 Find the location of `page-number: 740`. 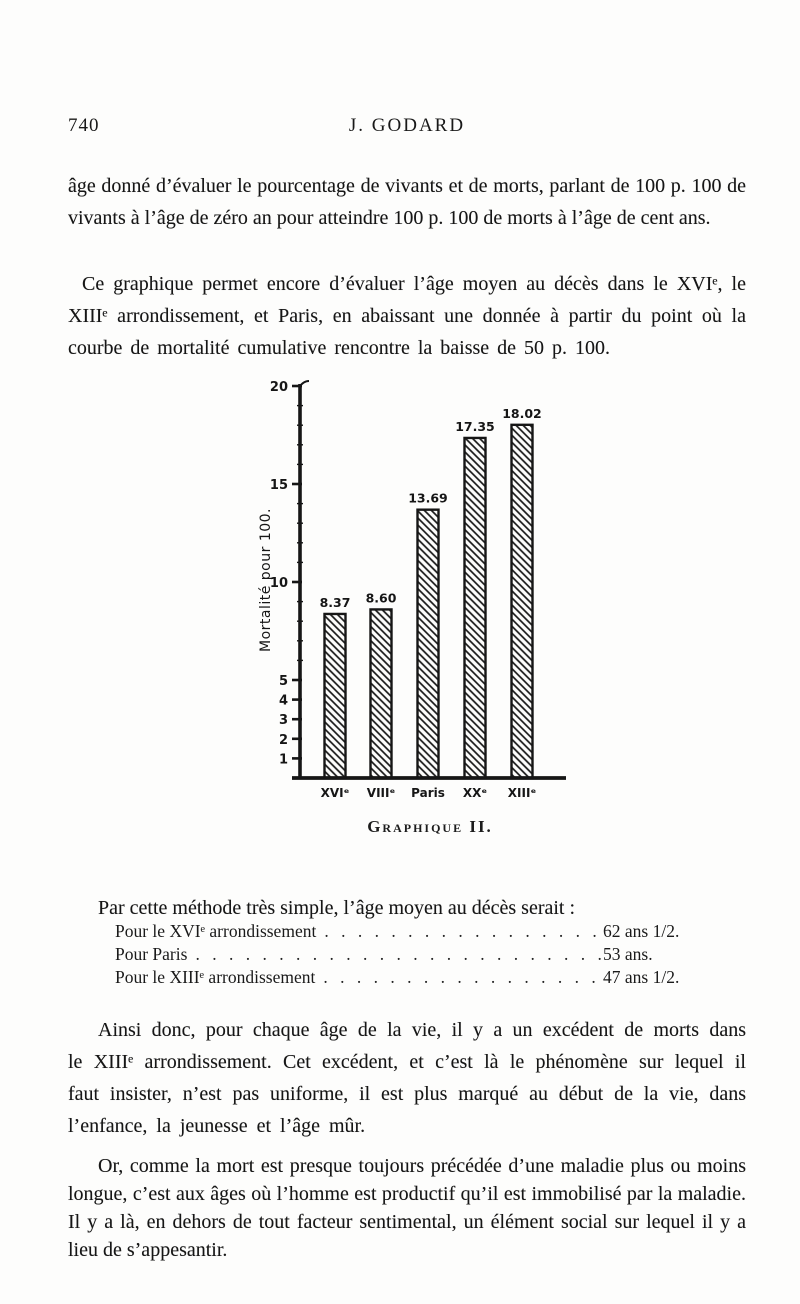

page-number: 740 is located at coordinates (84, 125).